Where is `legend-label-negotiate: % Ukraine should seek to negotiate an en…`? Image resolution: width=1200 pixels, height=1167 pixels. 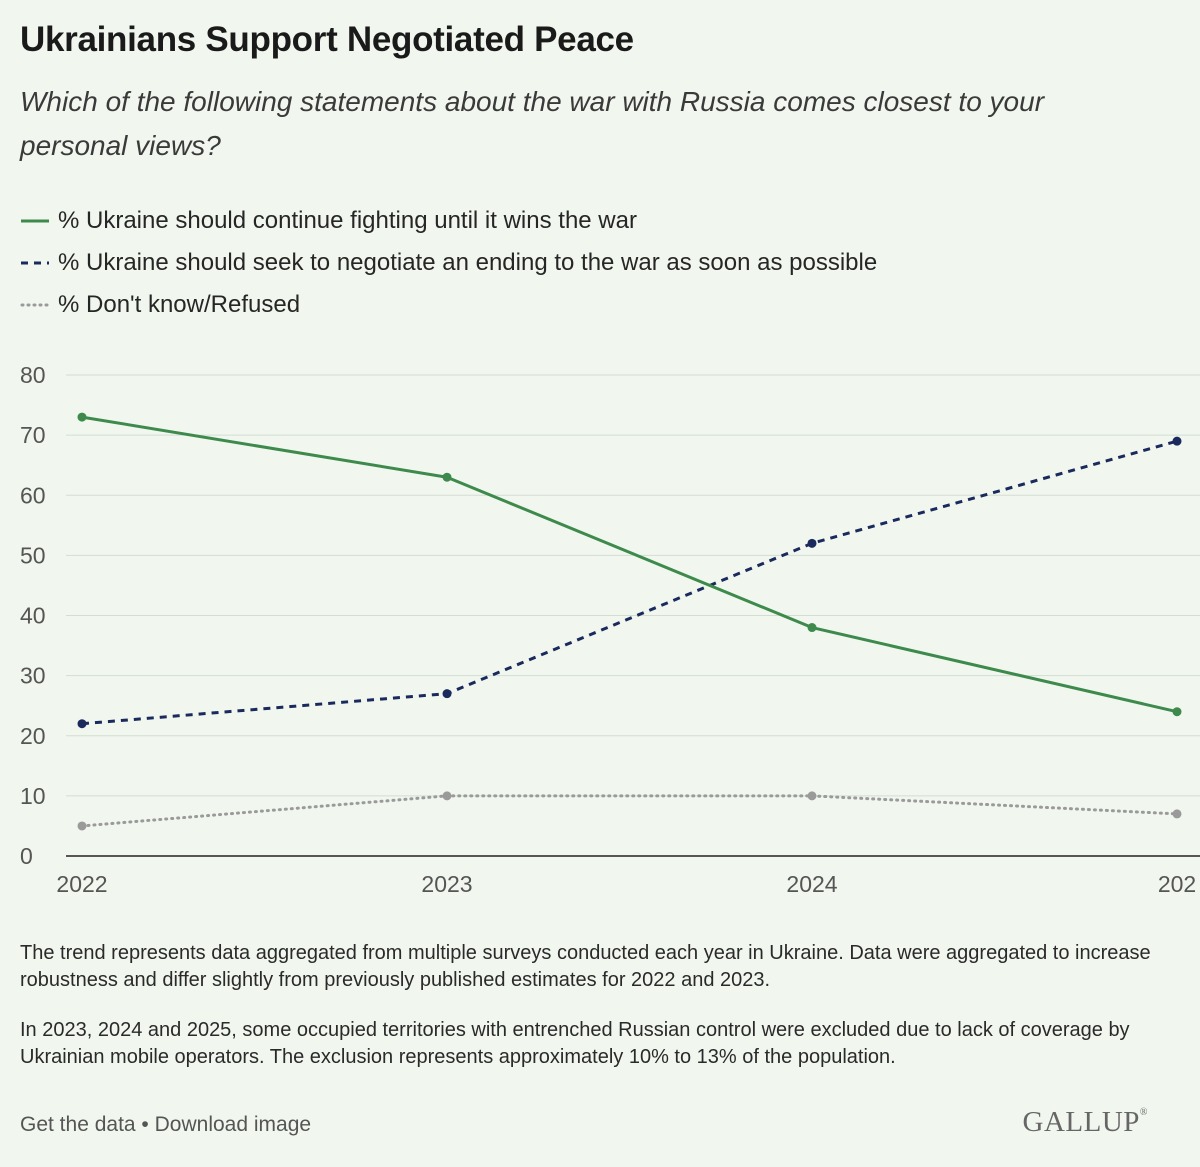 legend-label-negotiate: % Ukraine should seek to negotiate an en… is located at coordinates (468, 262).